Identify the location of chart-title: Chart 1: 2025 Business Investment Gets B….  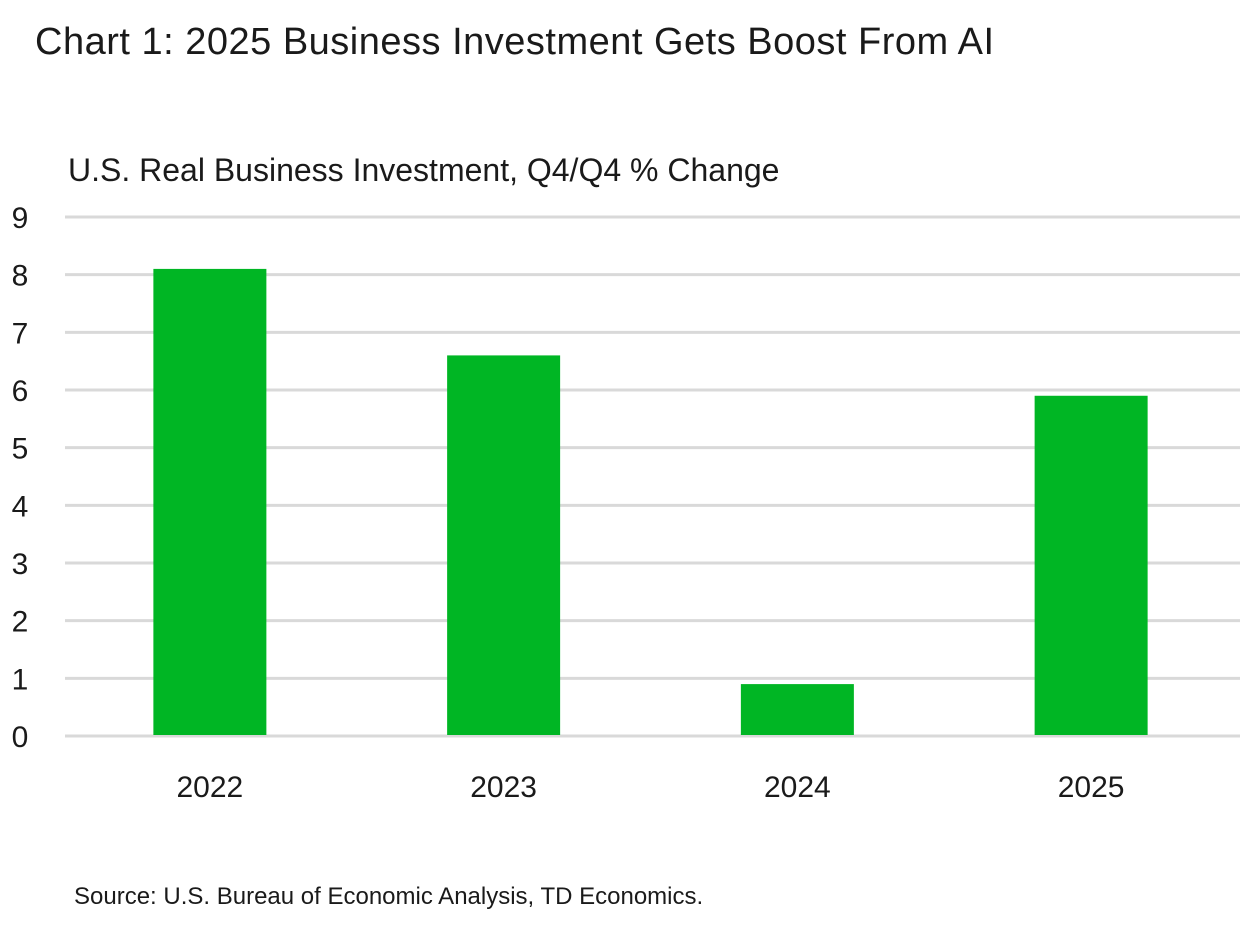
(515, 42).